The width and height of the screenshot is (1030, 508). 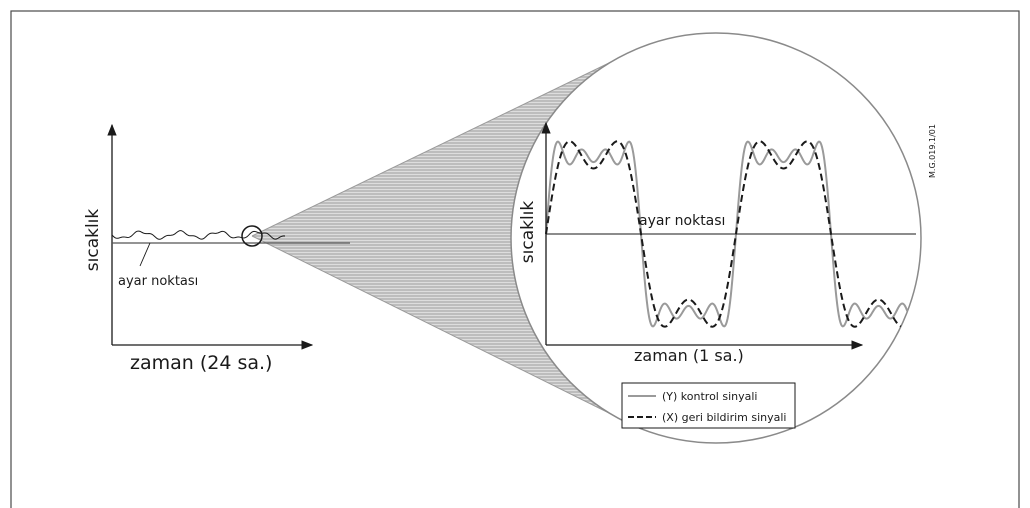 I want to click on right-ylabel: sıcaklık, so click(x=528, y=232).